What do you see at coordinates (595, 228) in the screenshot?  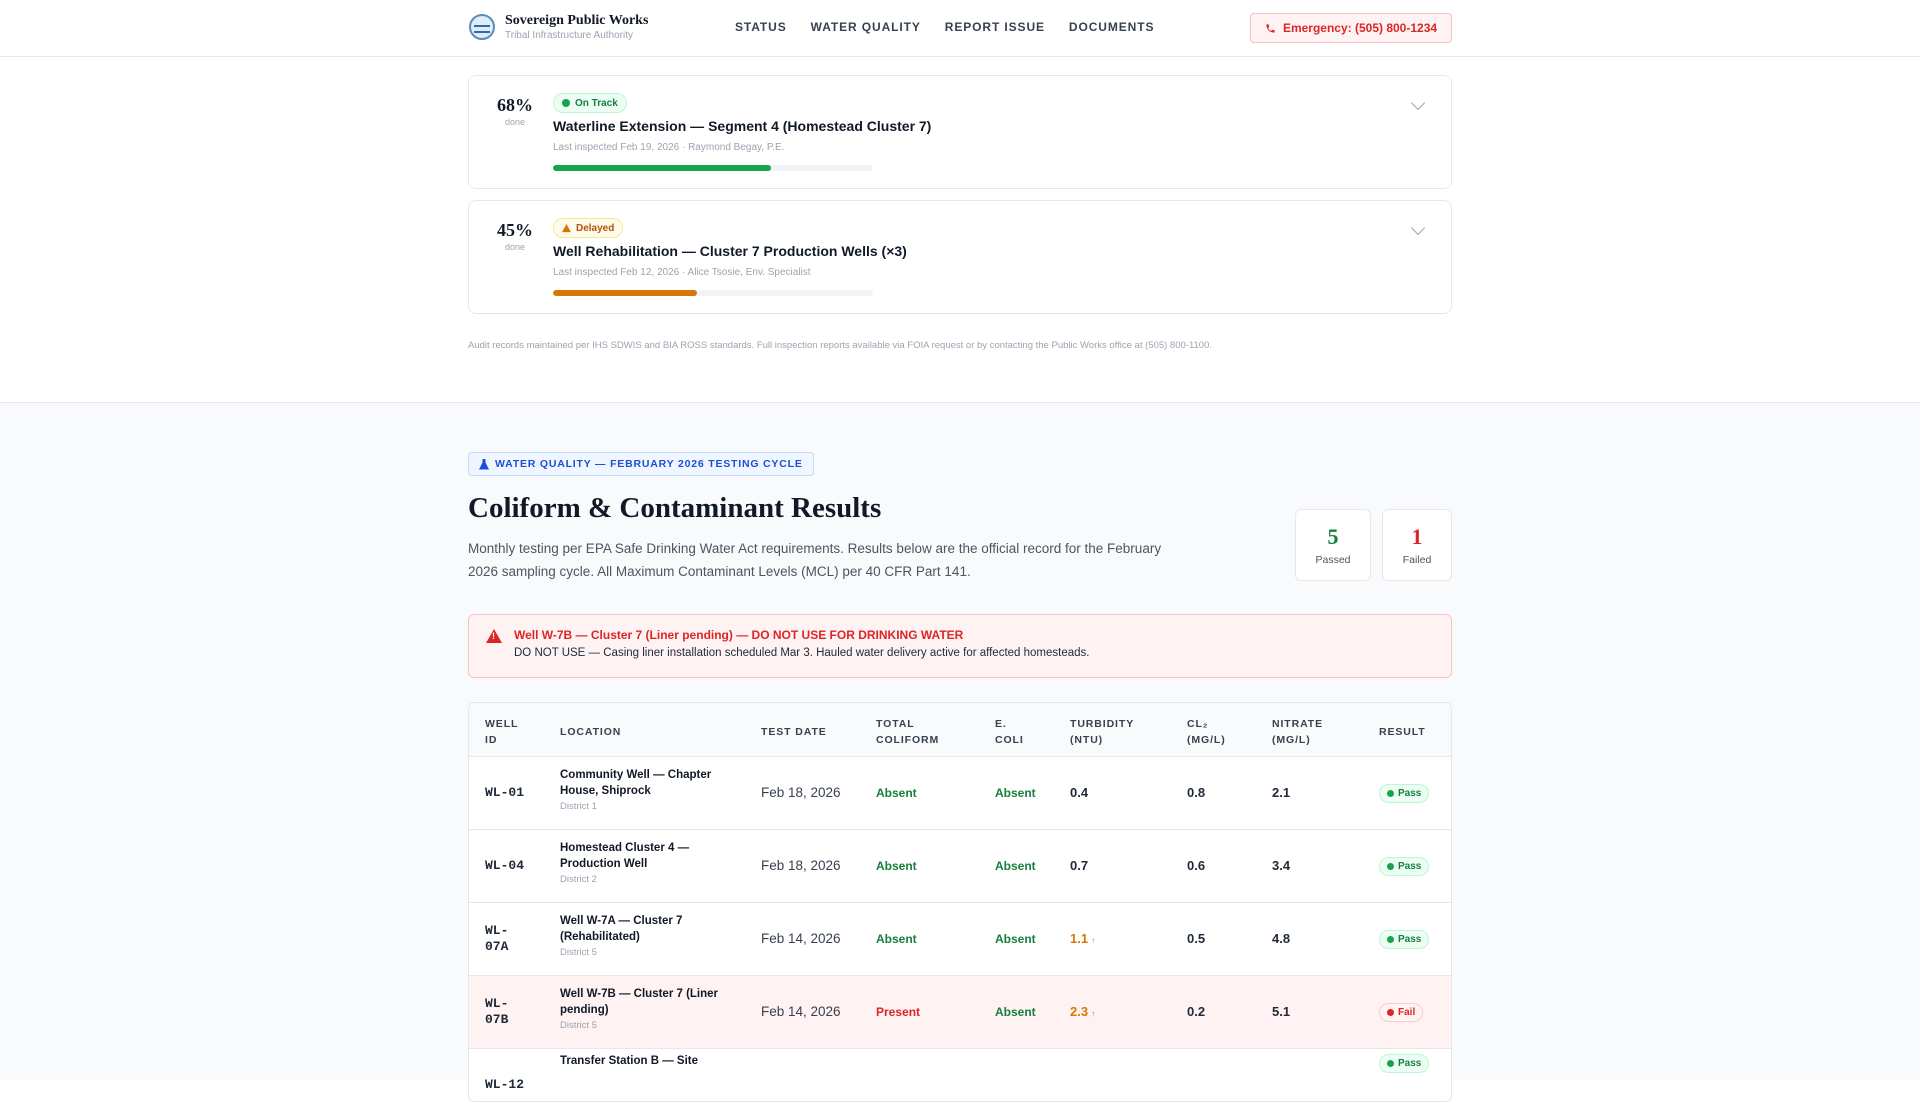 I see `status-label: Delayed` at bounding box center [595, 228].